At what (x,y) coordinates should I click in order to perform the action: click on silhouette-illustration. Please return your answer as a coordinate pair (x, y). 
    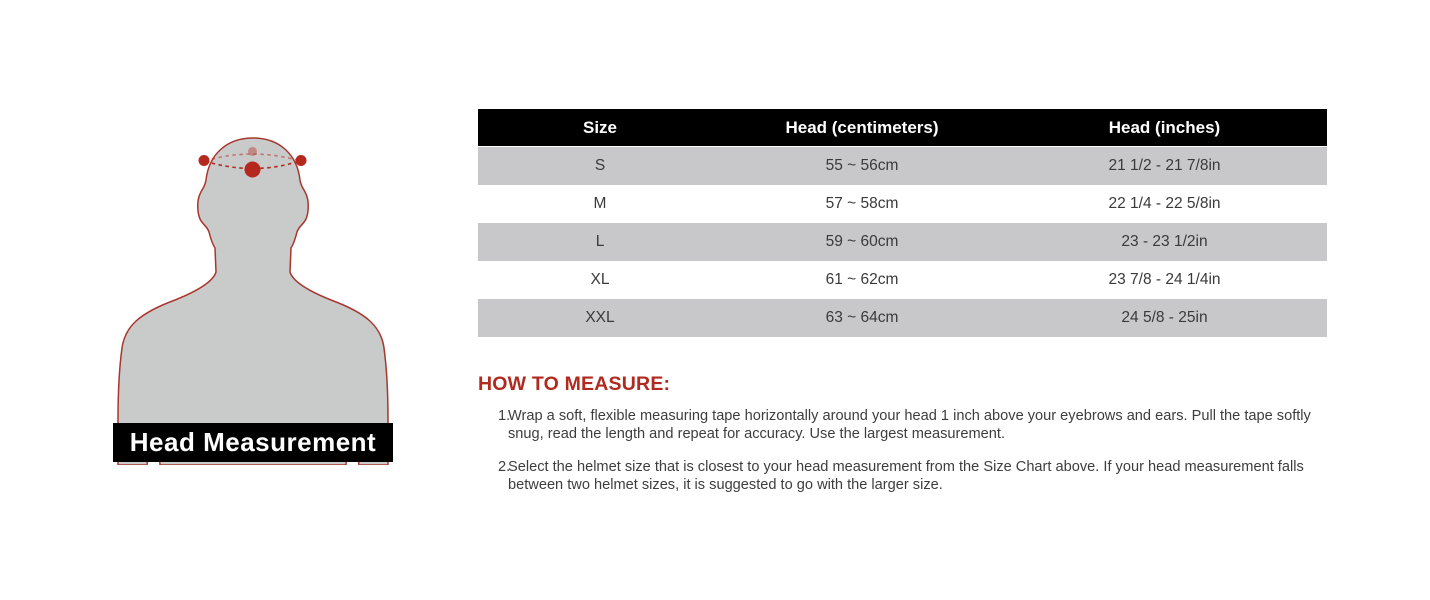
    Looking at the image, I should click on (253, 301).